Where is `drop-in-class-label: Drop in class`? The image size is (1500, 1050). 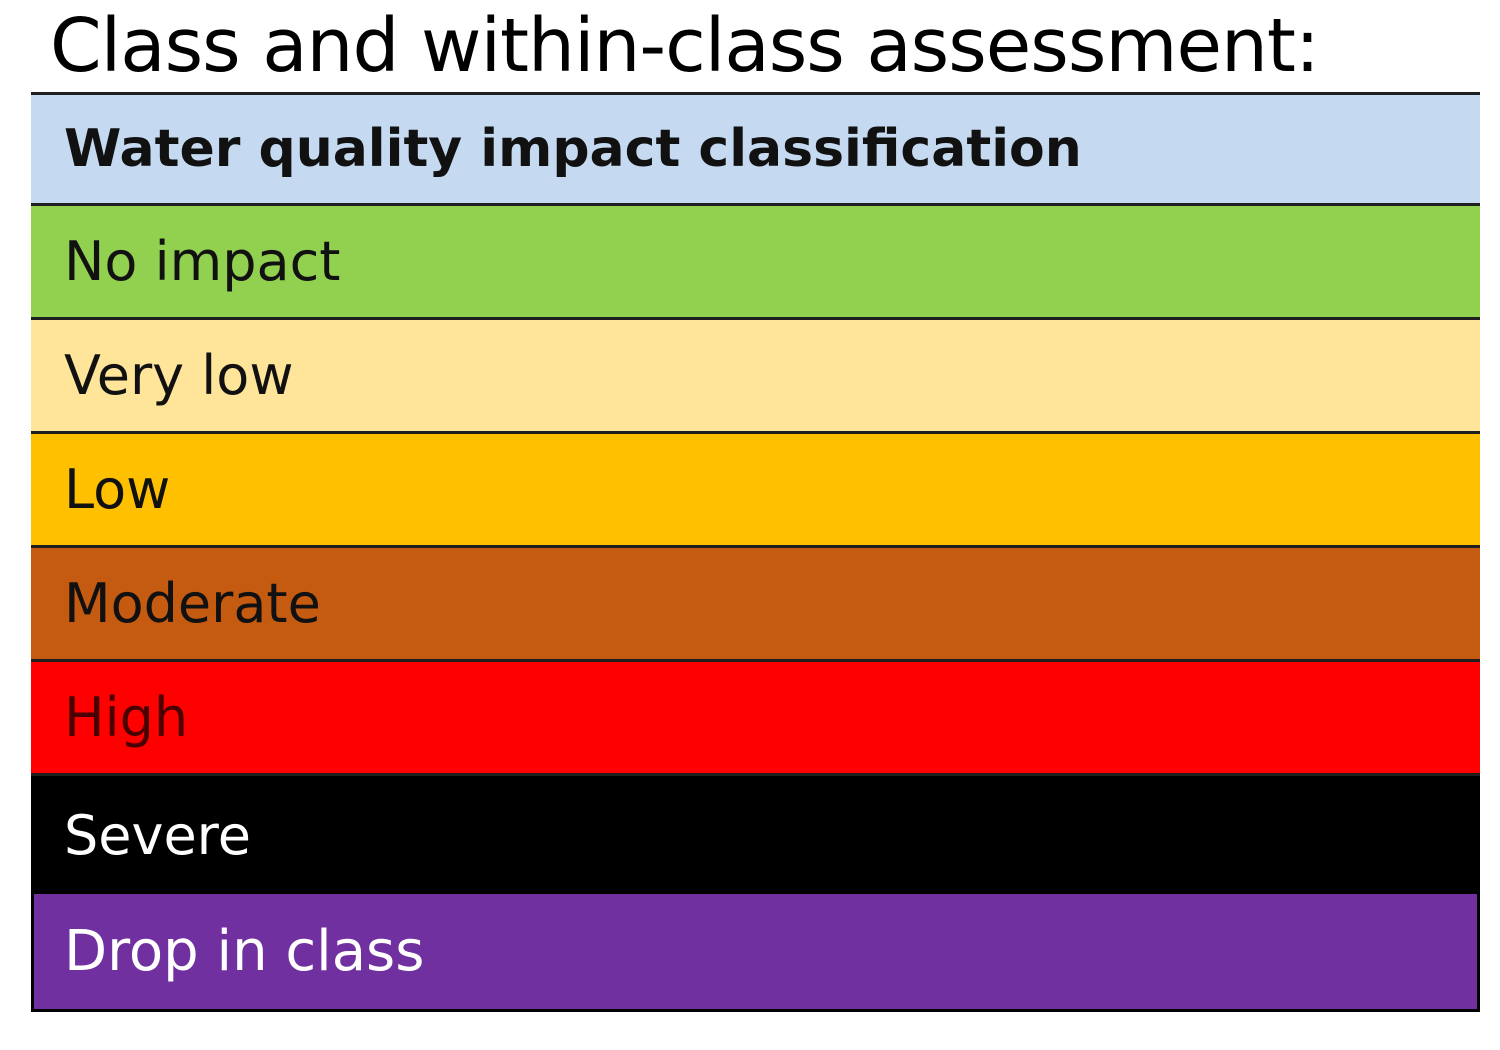
drop-in-class-label: Drop in class is located at coordinates (244, 951).